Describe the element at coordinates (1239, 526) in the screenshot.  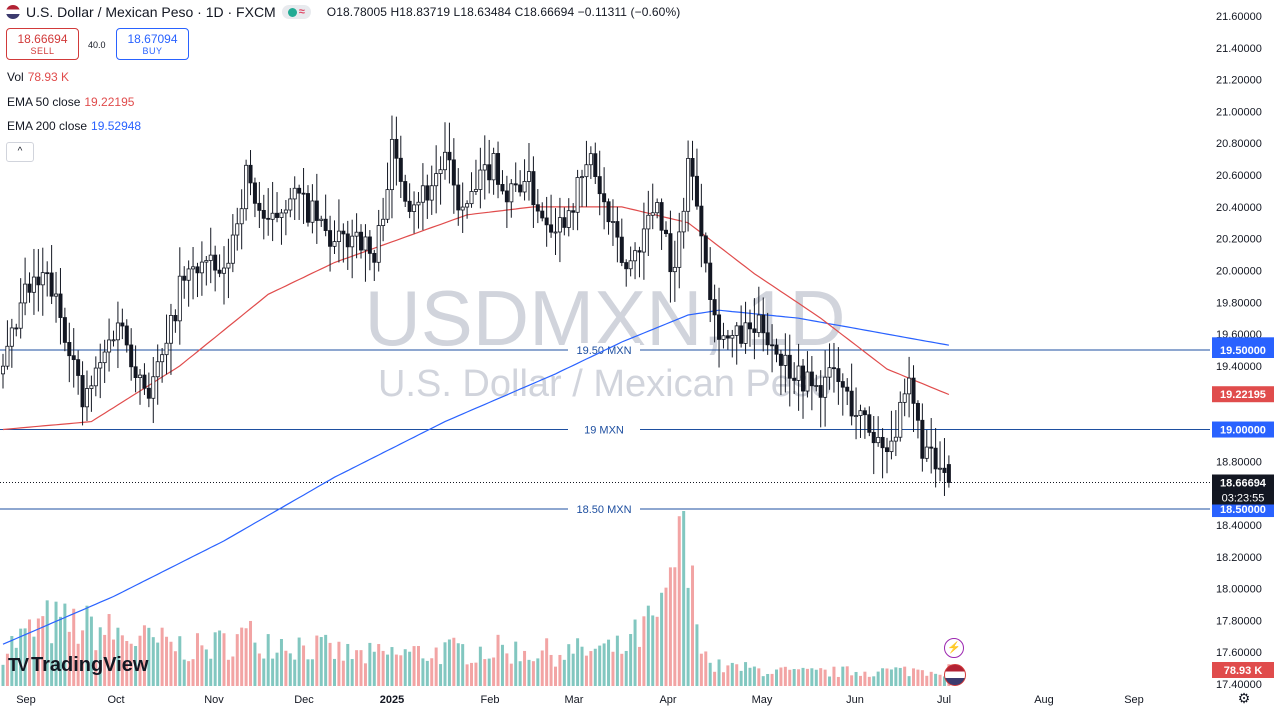
I see `y-tick-label: 18.40000` at that location.